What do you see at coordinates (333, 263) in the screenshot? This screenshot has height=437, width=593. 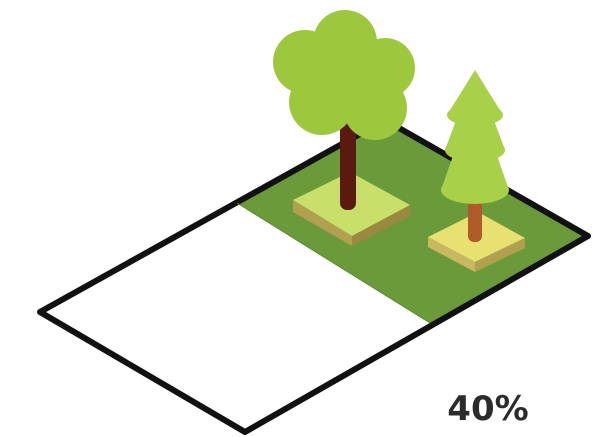 I see `divider` at bounding box center [333, 263].